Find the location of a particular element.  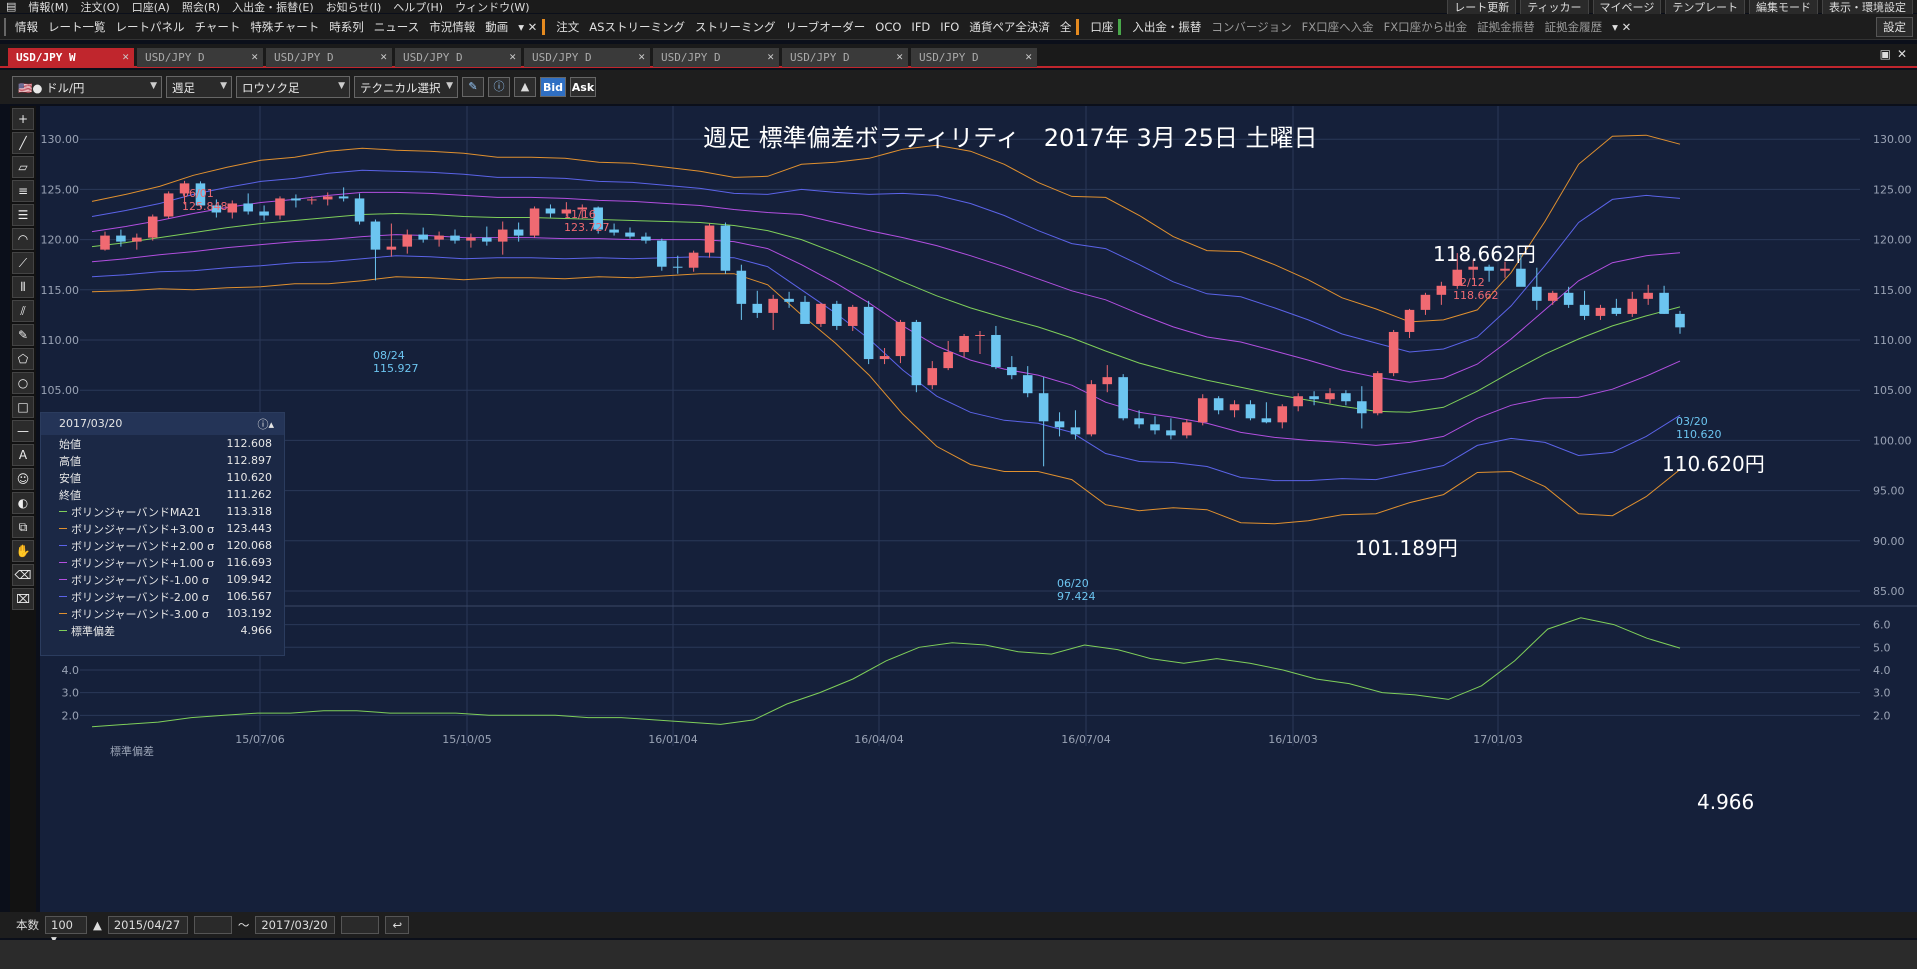

tb-ifd: IFD is located at coordinates (921, 26).